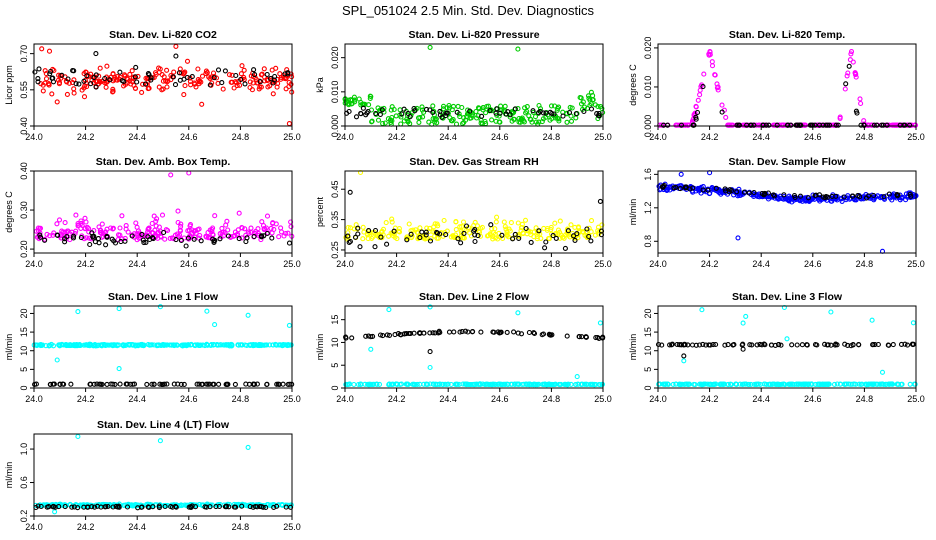  I want to click on chart-title: Stan. Dev. Gas Stream RH, so click(473, 162).